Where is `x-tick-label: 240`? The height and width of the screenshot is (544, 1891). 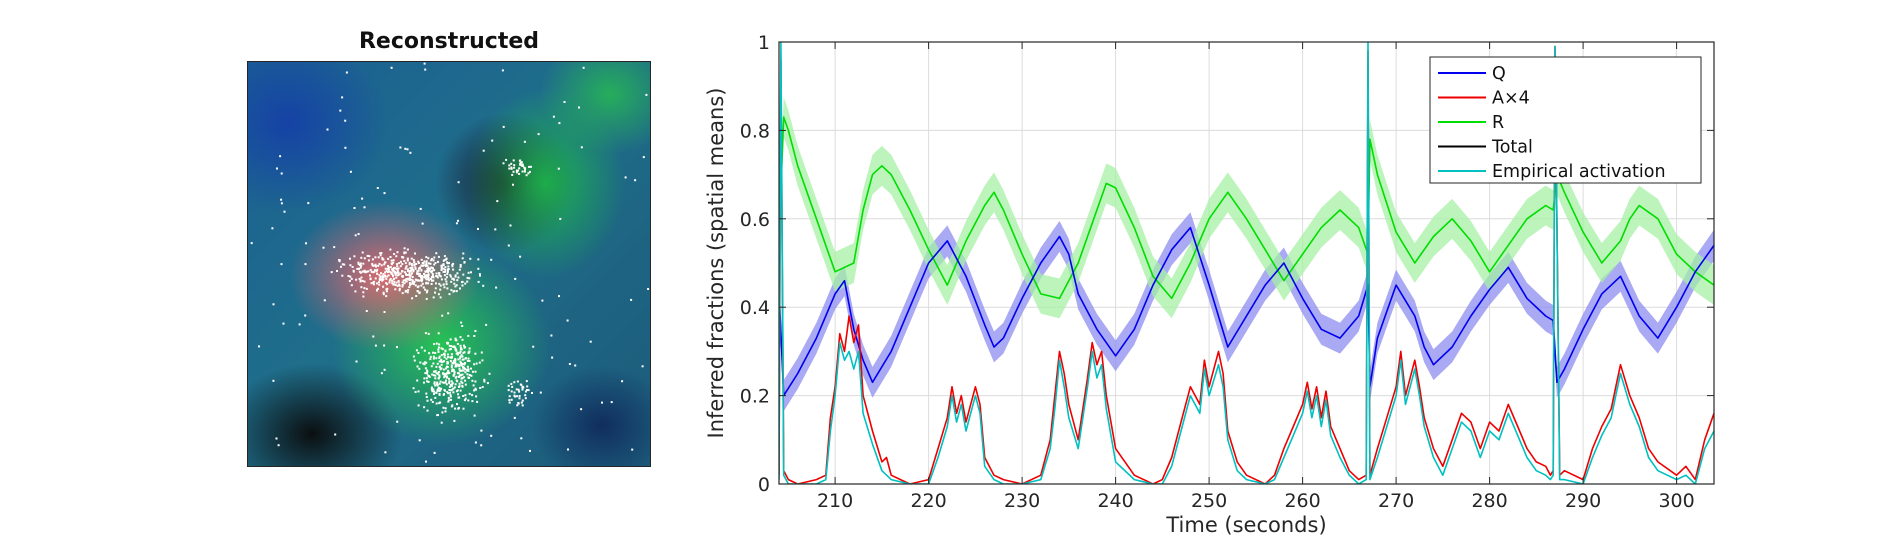 x-tick-label: 240 is located at coordinates (1115, 501).